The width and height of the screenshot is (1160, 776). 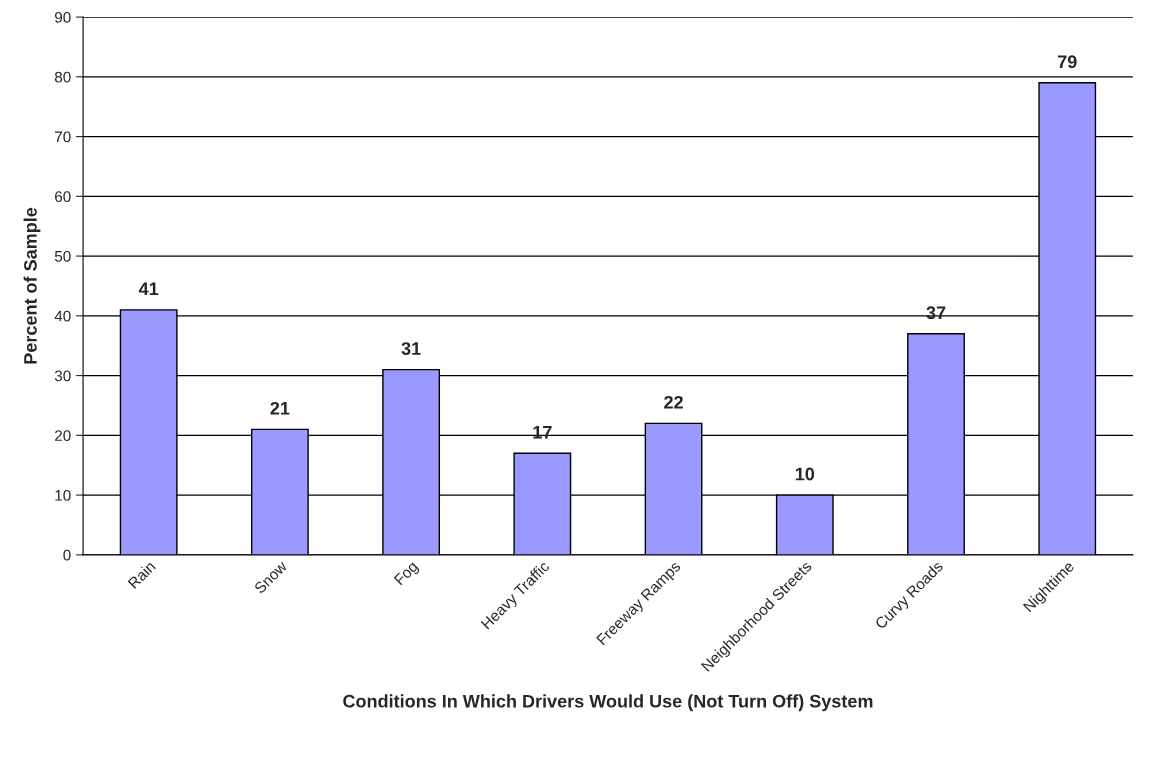 What do you see at coordinates (32, 285) in the screenshot?
I see `y-axis-title: Percent of Sample` at bounding box center [32, 285].